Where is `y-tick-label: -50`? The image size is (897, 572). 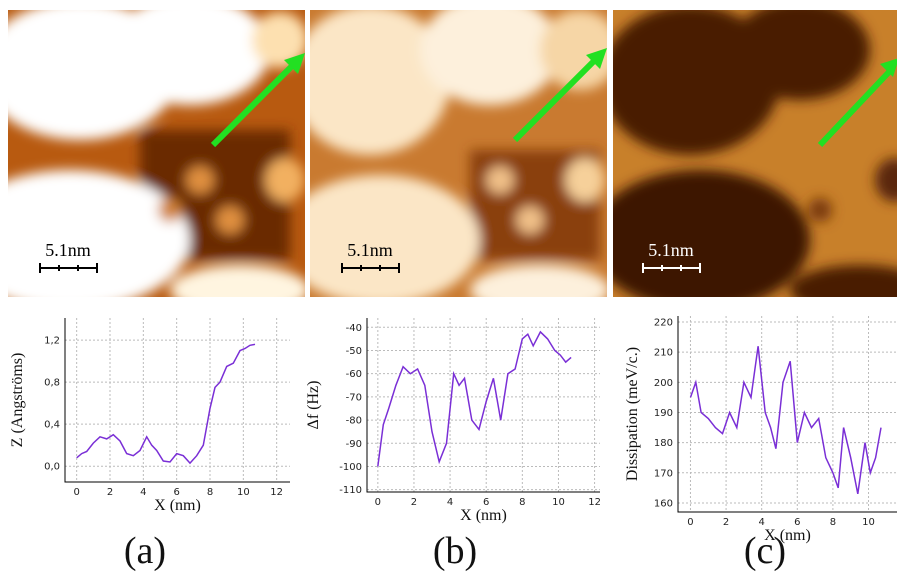
y-tick-label: -50 is located at coordinates (354, 351).